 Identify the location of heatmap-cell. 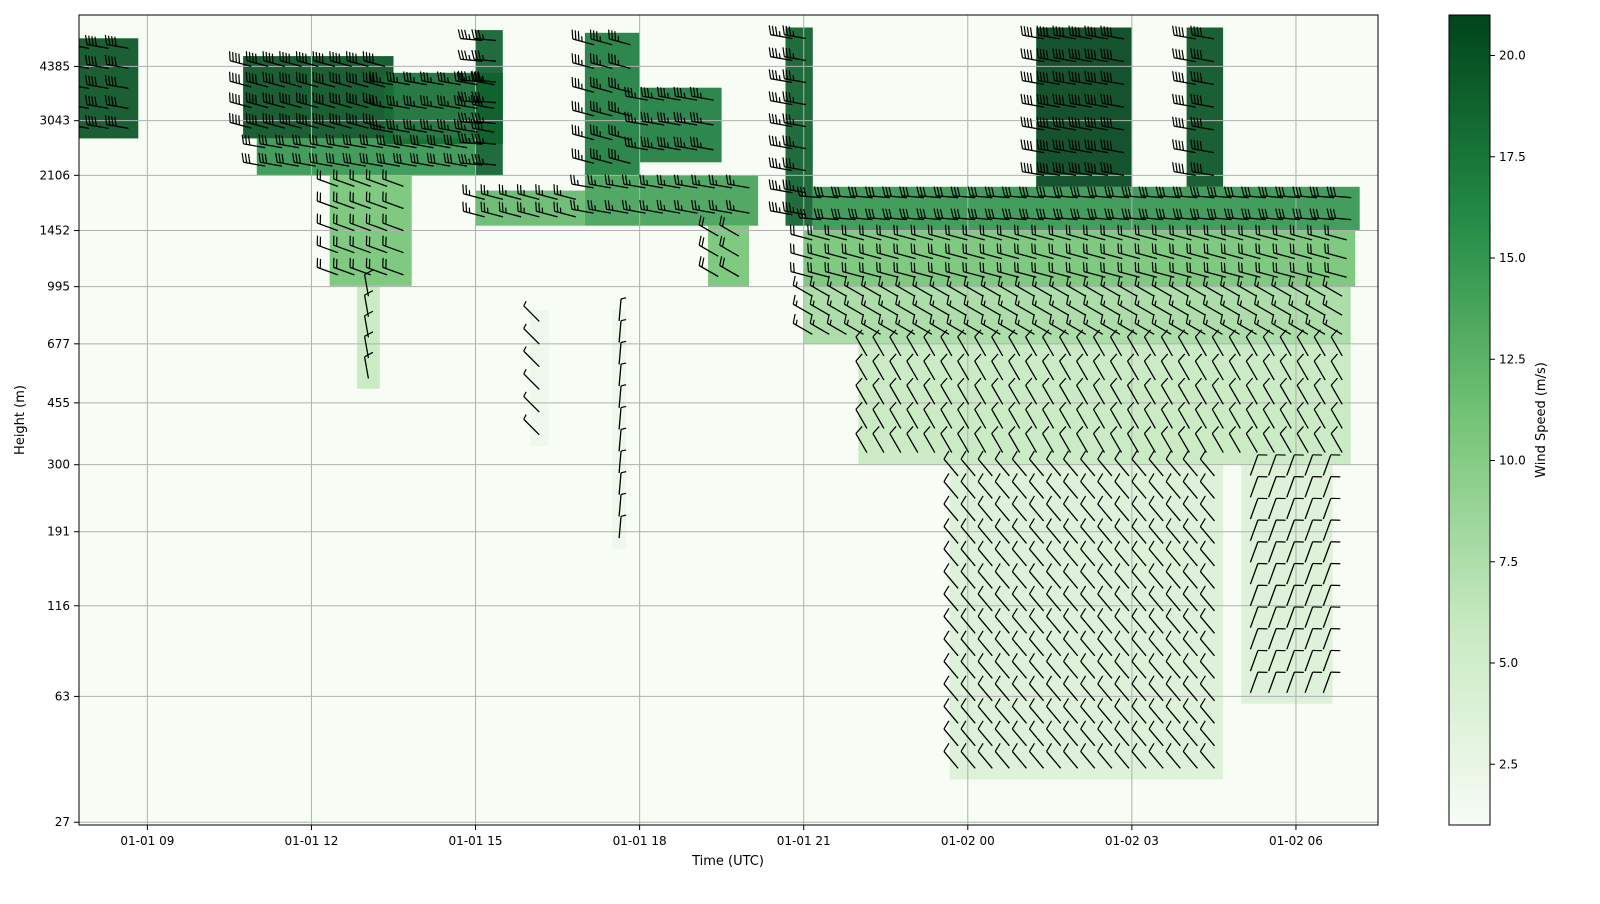
(1084, 107).